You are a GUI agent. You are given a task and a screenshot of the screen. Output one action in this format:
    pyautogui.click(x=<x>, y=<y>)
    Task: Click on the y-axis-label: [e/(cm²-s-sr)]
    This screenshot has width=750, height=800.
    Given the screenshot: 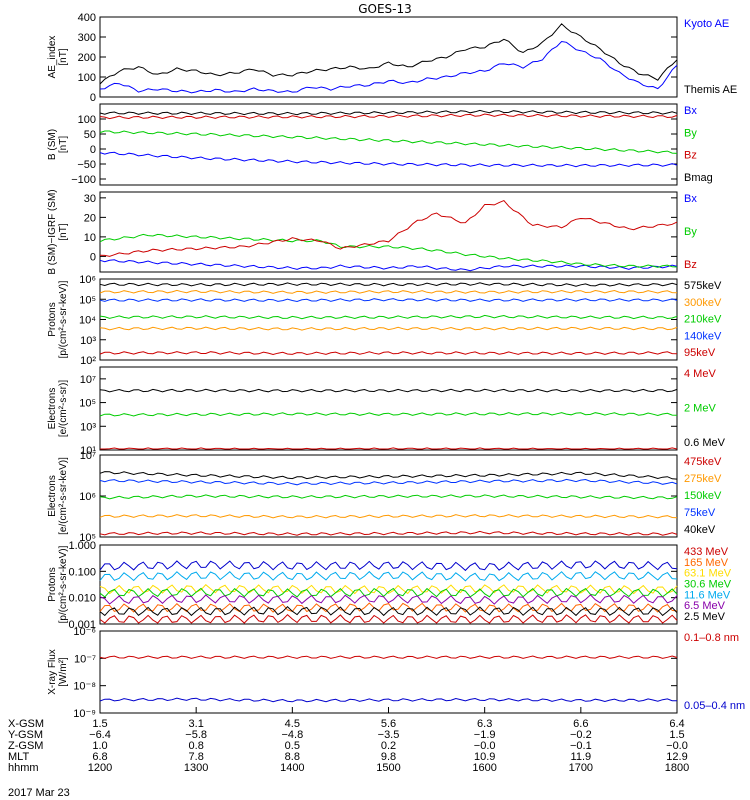 What is the action you would take?
    pyautogui.click(x=63, y=408)
    